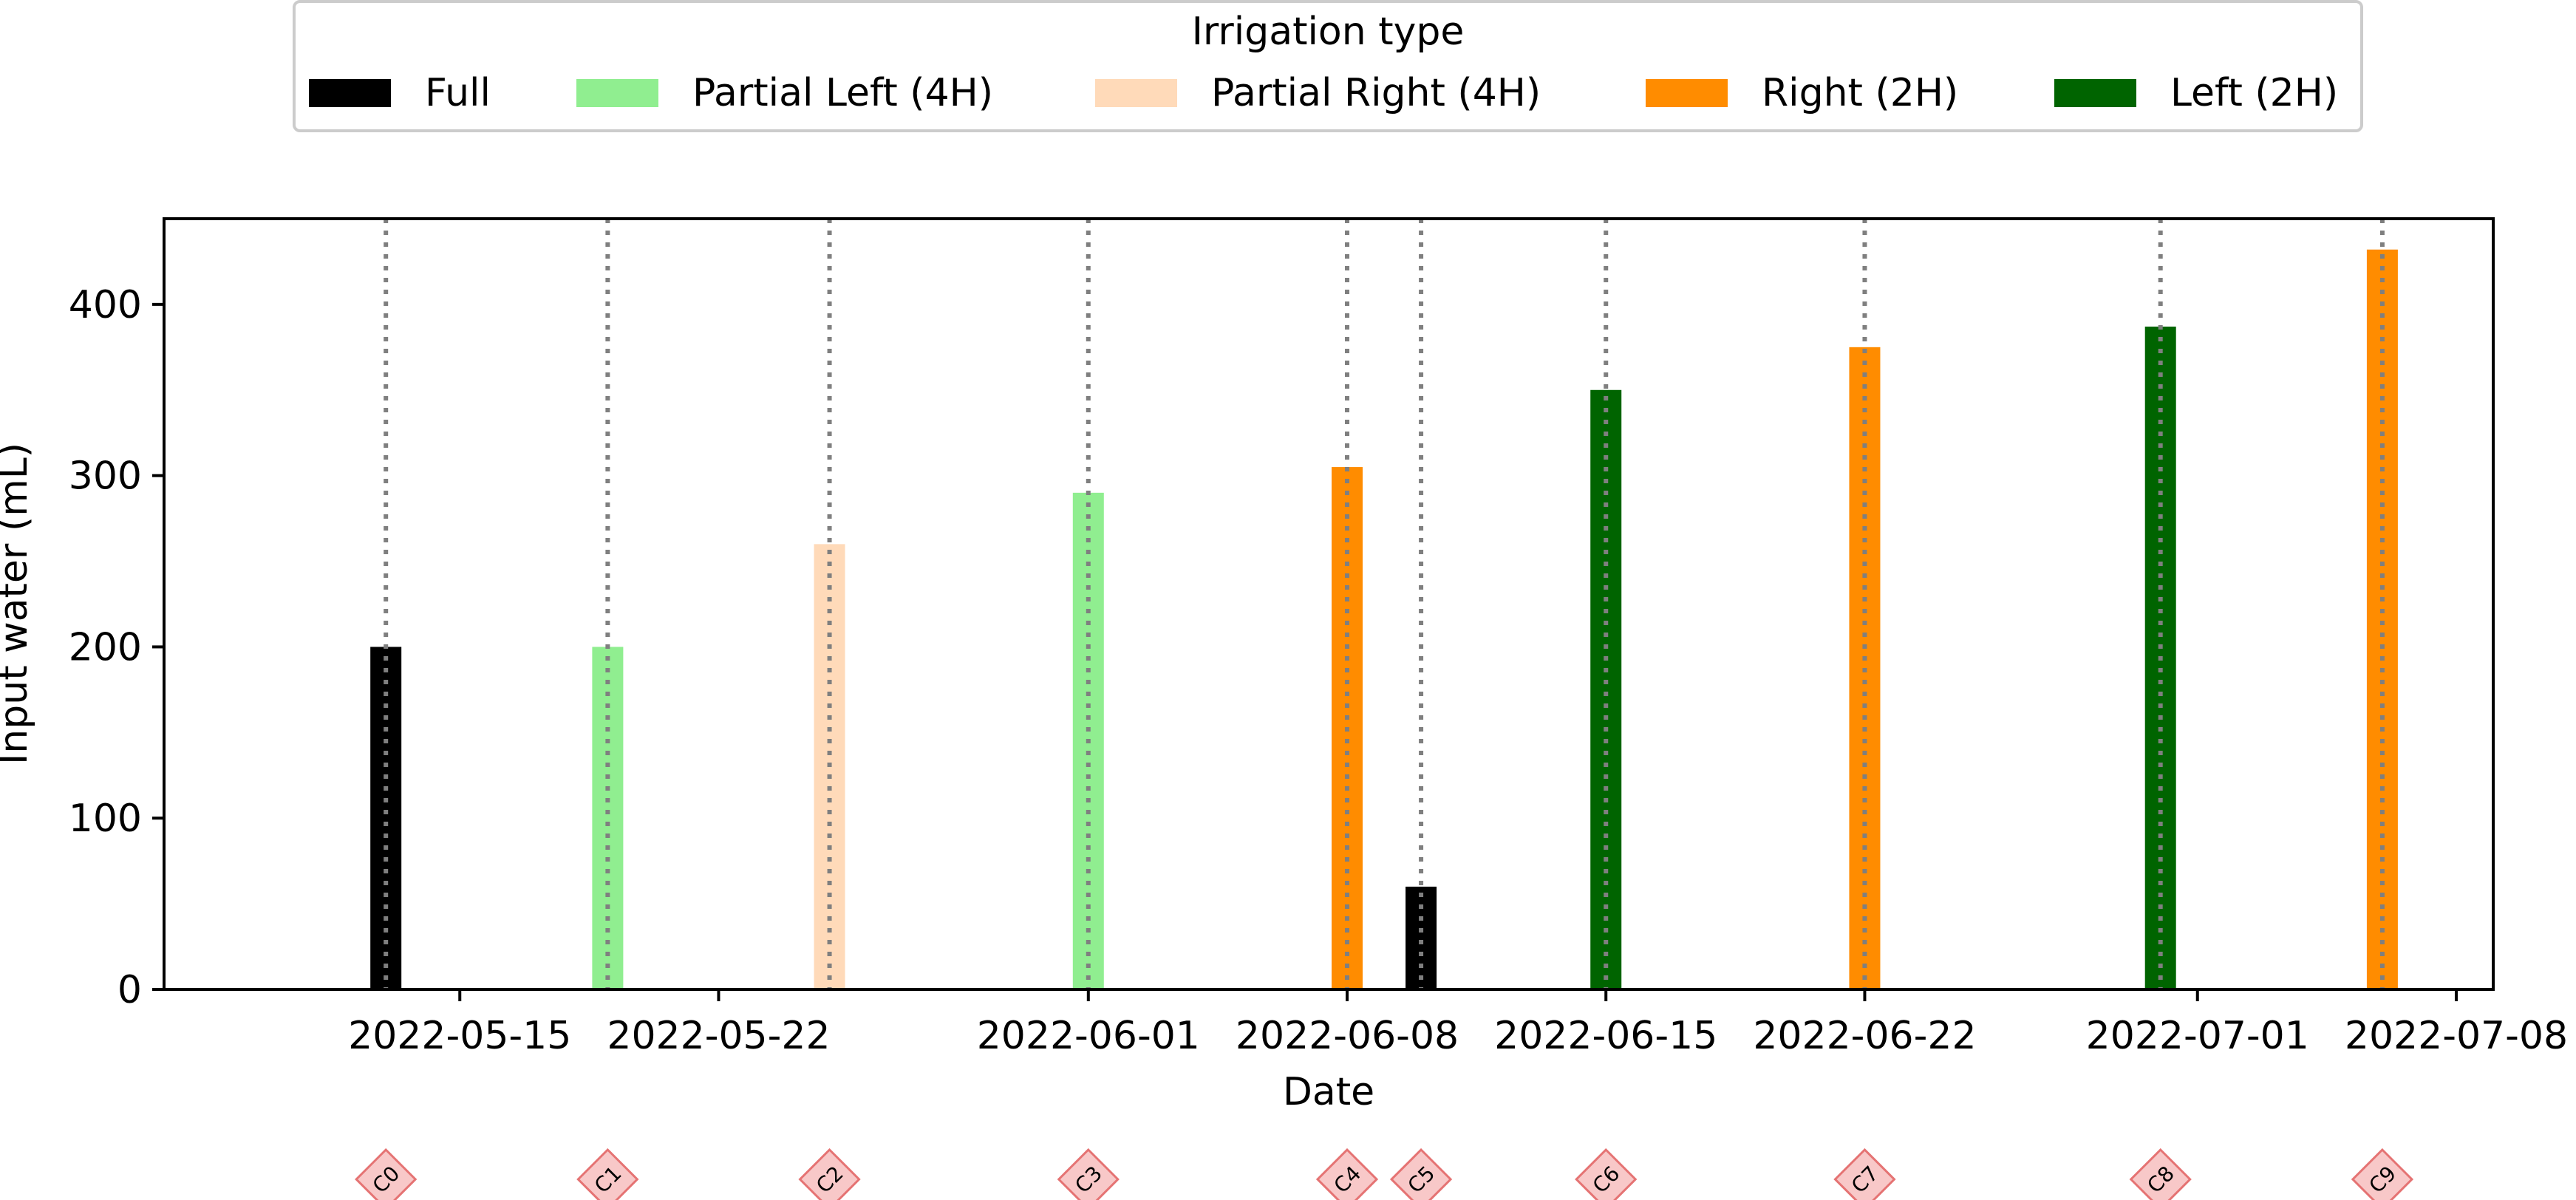 The image size is (2576, 1200). I want to click on legend-title: Irrigation type, so click(1328, 32).